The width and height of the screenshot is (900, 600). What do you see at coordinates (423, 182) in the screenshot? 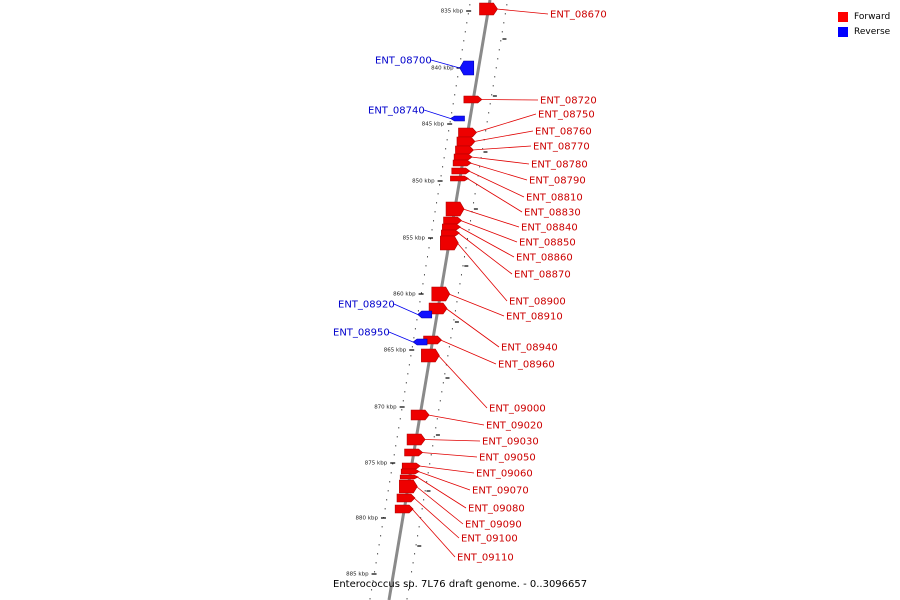
I see `ruler-tick-label: 850 kbp` at bounding box center [423, 182].